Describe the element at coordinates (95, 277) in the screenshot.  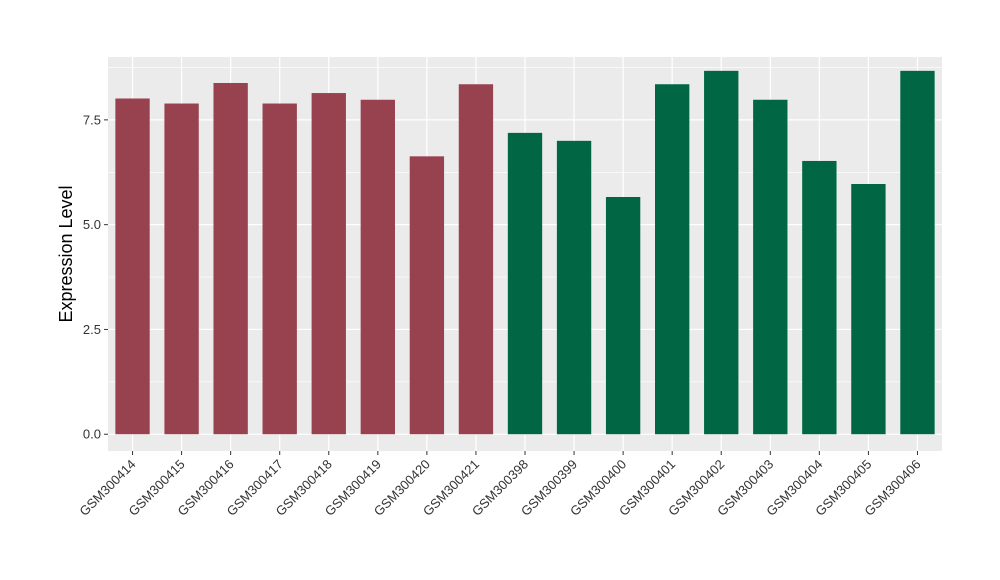
I see `y-axis: 0.0 2.5 5.0 7.5` at that location.